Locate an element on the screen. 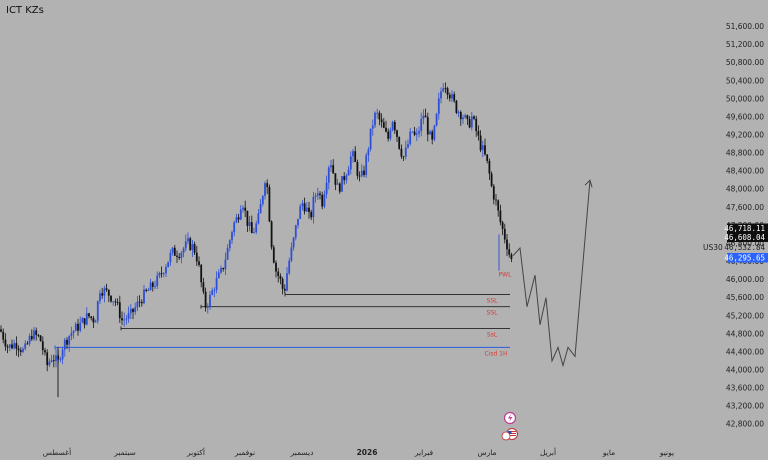 This screenshot has width=768, height=460. y-tick-label: 47,600.00 is located at coordinates (745, 207).